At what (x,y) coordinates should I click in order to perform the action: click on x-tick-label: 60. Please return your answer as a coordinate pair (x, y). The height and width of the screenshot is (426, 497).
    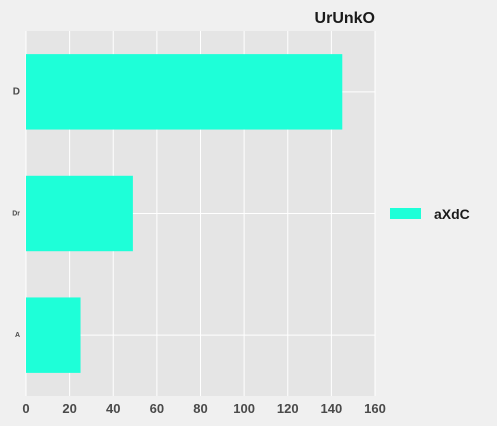
    Looking at the image, I should click on (157, 408).